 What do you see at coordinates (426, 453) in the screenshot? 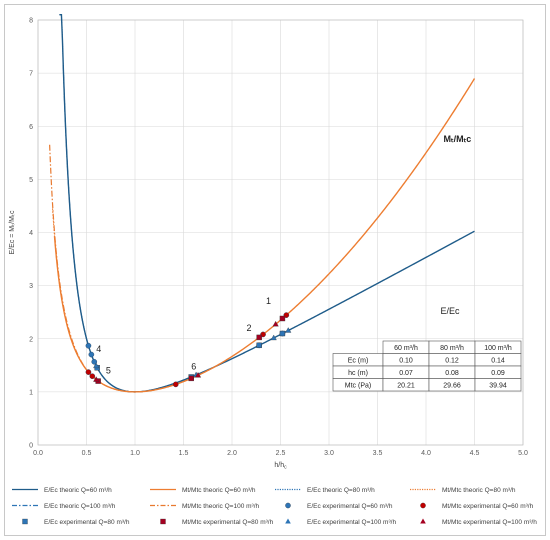
I see `x-tick-label: 4.0` at bounding box center [426, 453].